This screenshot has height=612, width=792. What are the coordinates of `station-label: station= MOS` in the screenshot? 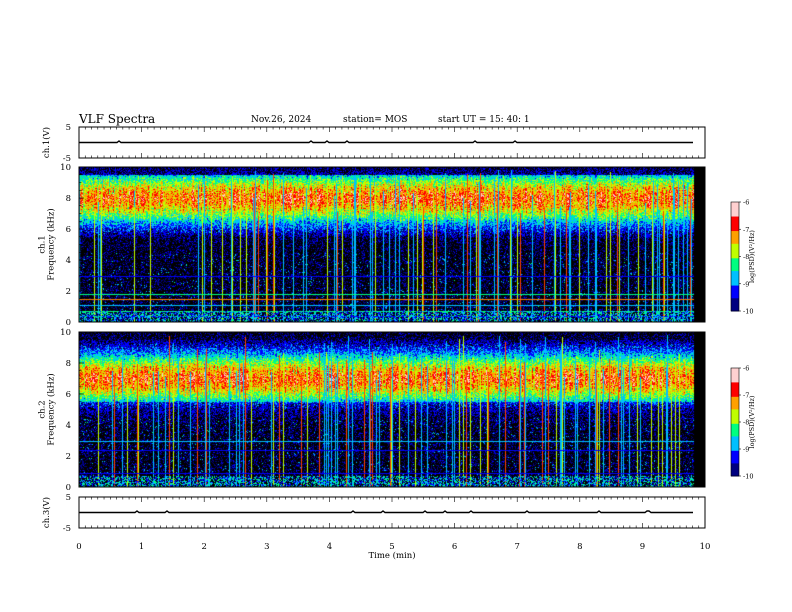 It's located at (375, 120).